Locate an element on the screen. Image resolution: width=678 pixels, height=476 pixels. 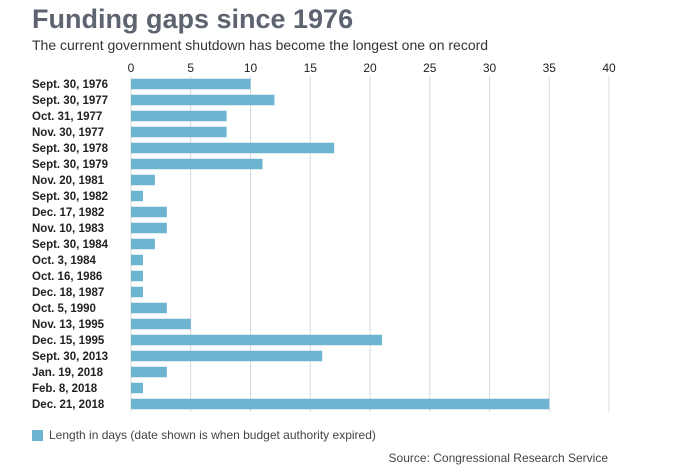
category-label: Oct. 3, 1984 is located at coordinates (64, 261).